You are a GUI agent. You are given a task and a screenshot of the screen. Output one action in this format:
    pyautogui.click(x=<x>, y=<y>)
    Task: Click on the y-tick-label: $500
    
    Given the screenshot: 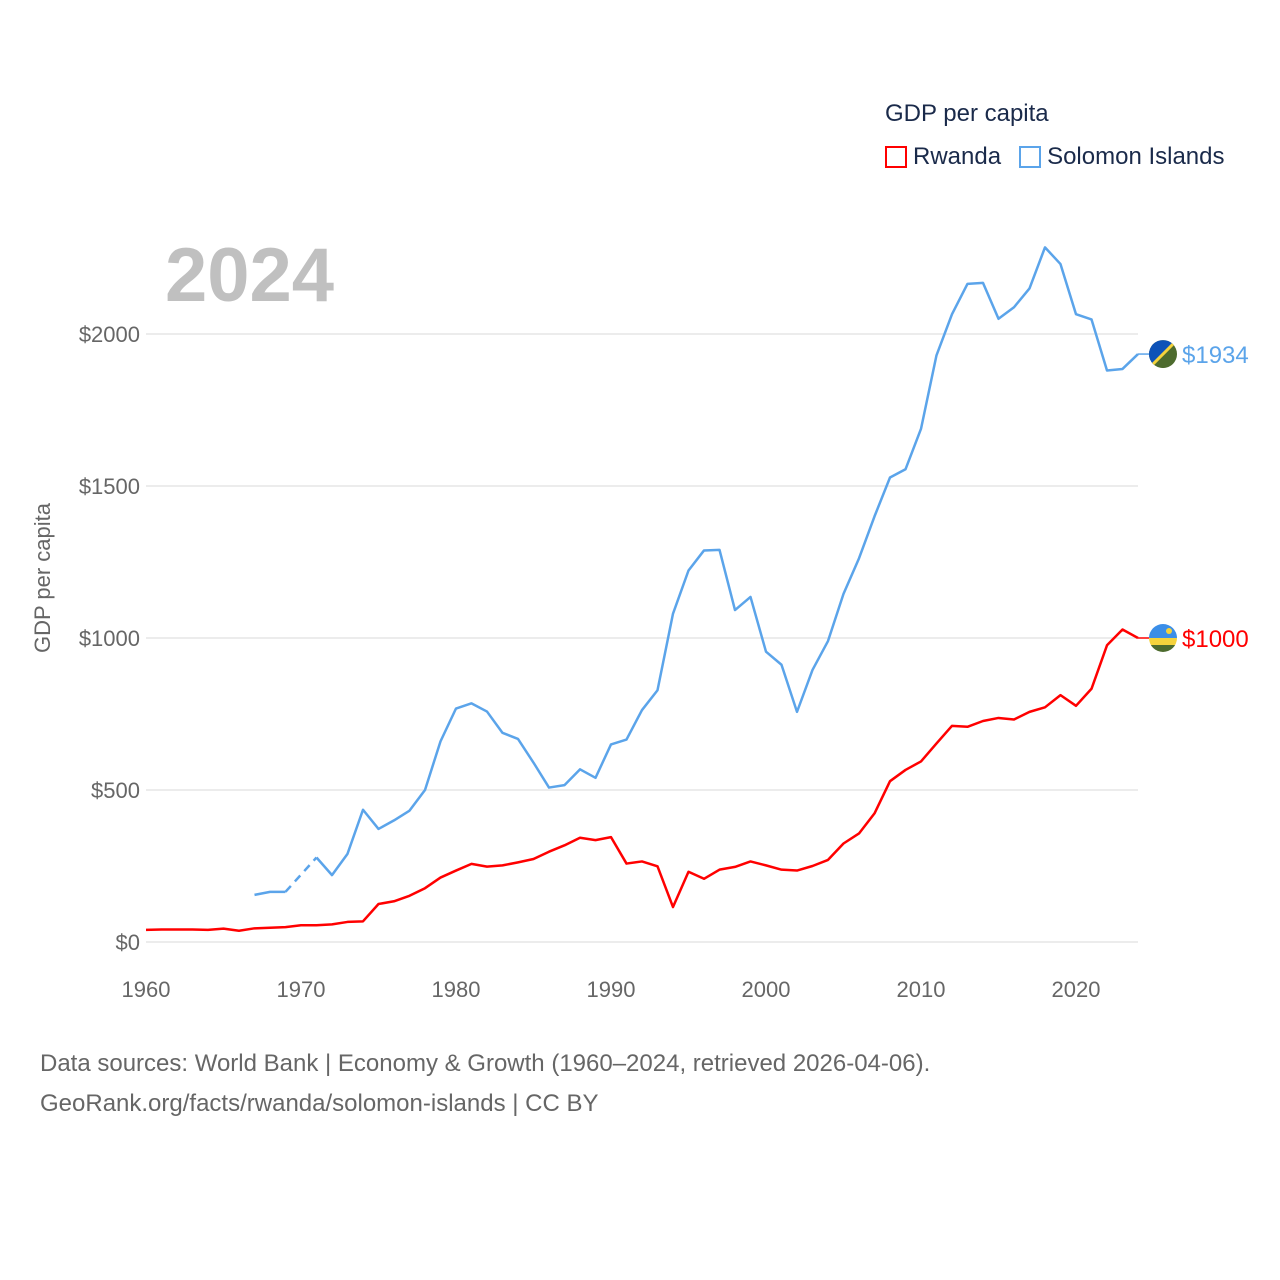 What is the action you would take?
    pyautogui.click(x=115, y=790)
    